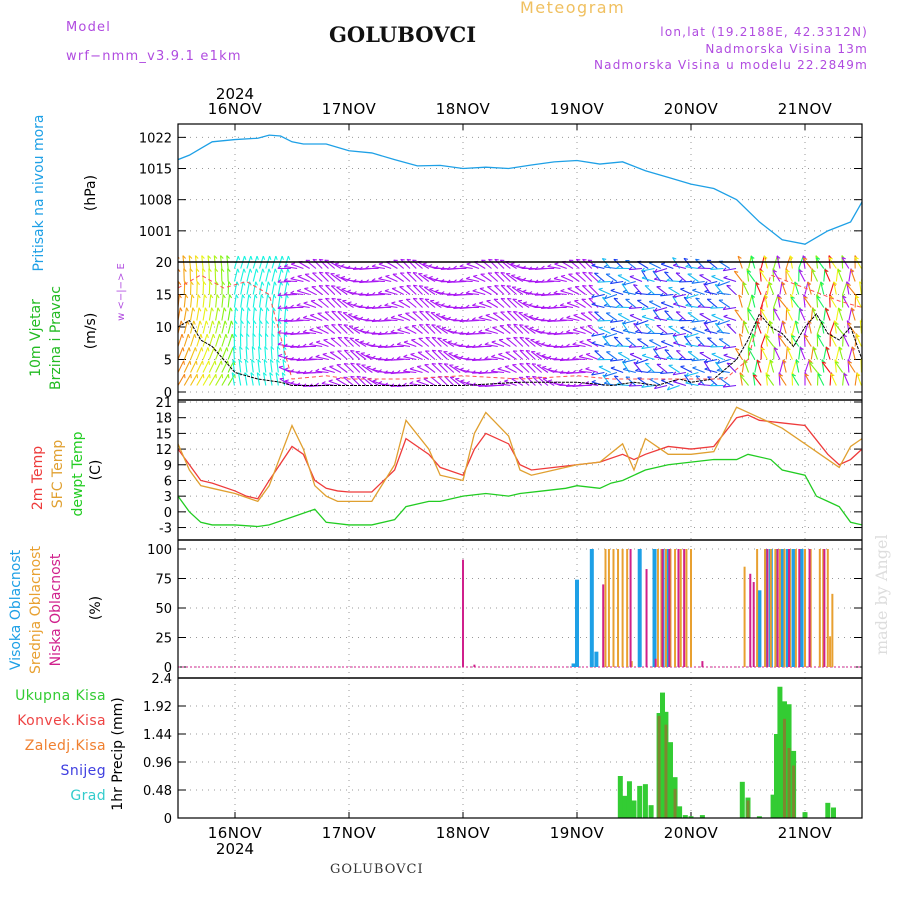 This screenshot has width=900, height=900. What do you see at coordinates (154, 56) in the screenshot?
I see `model-name: wrf−nmm_v3.9.1 e1km` at bounding box center [154, 56].